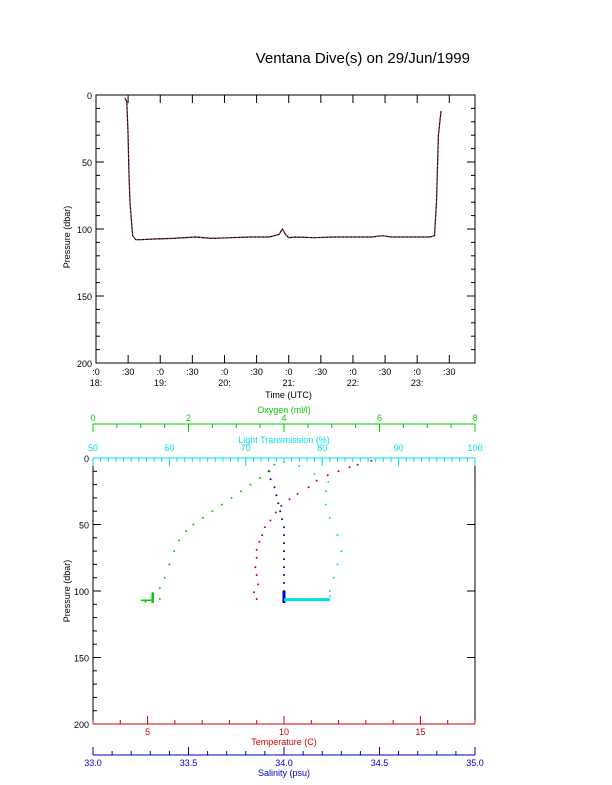 The width and height of the screenshot is (612, 785). I want to click on x-tick-label-hour: 22:, so click(353, 383).